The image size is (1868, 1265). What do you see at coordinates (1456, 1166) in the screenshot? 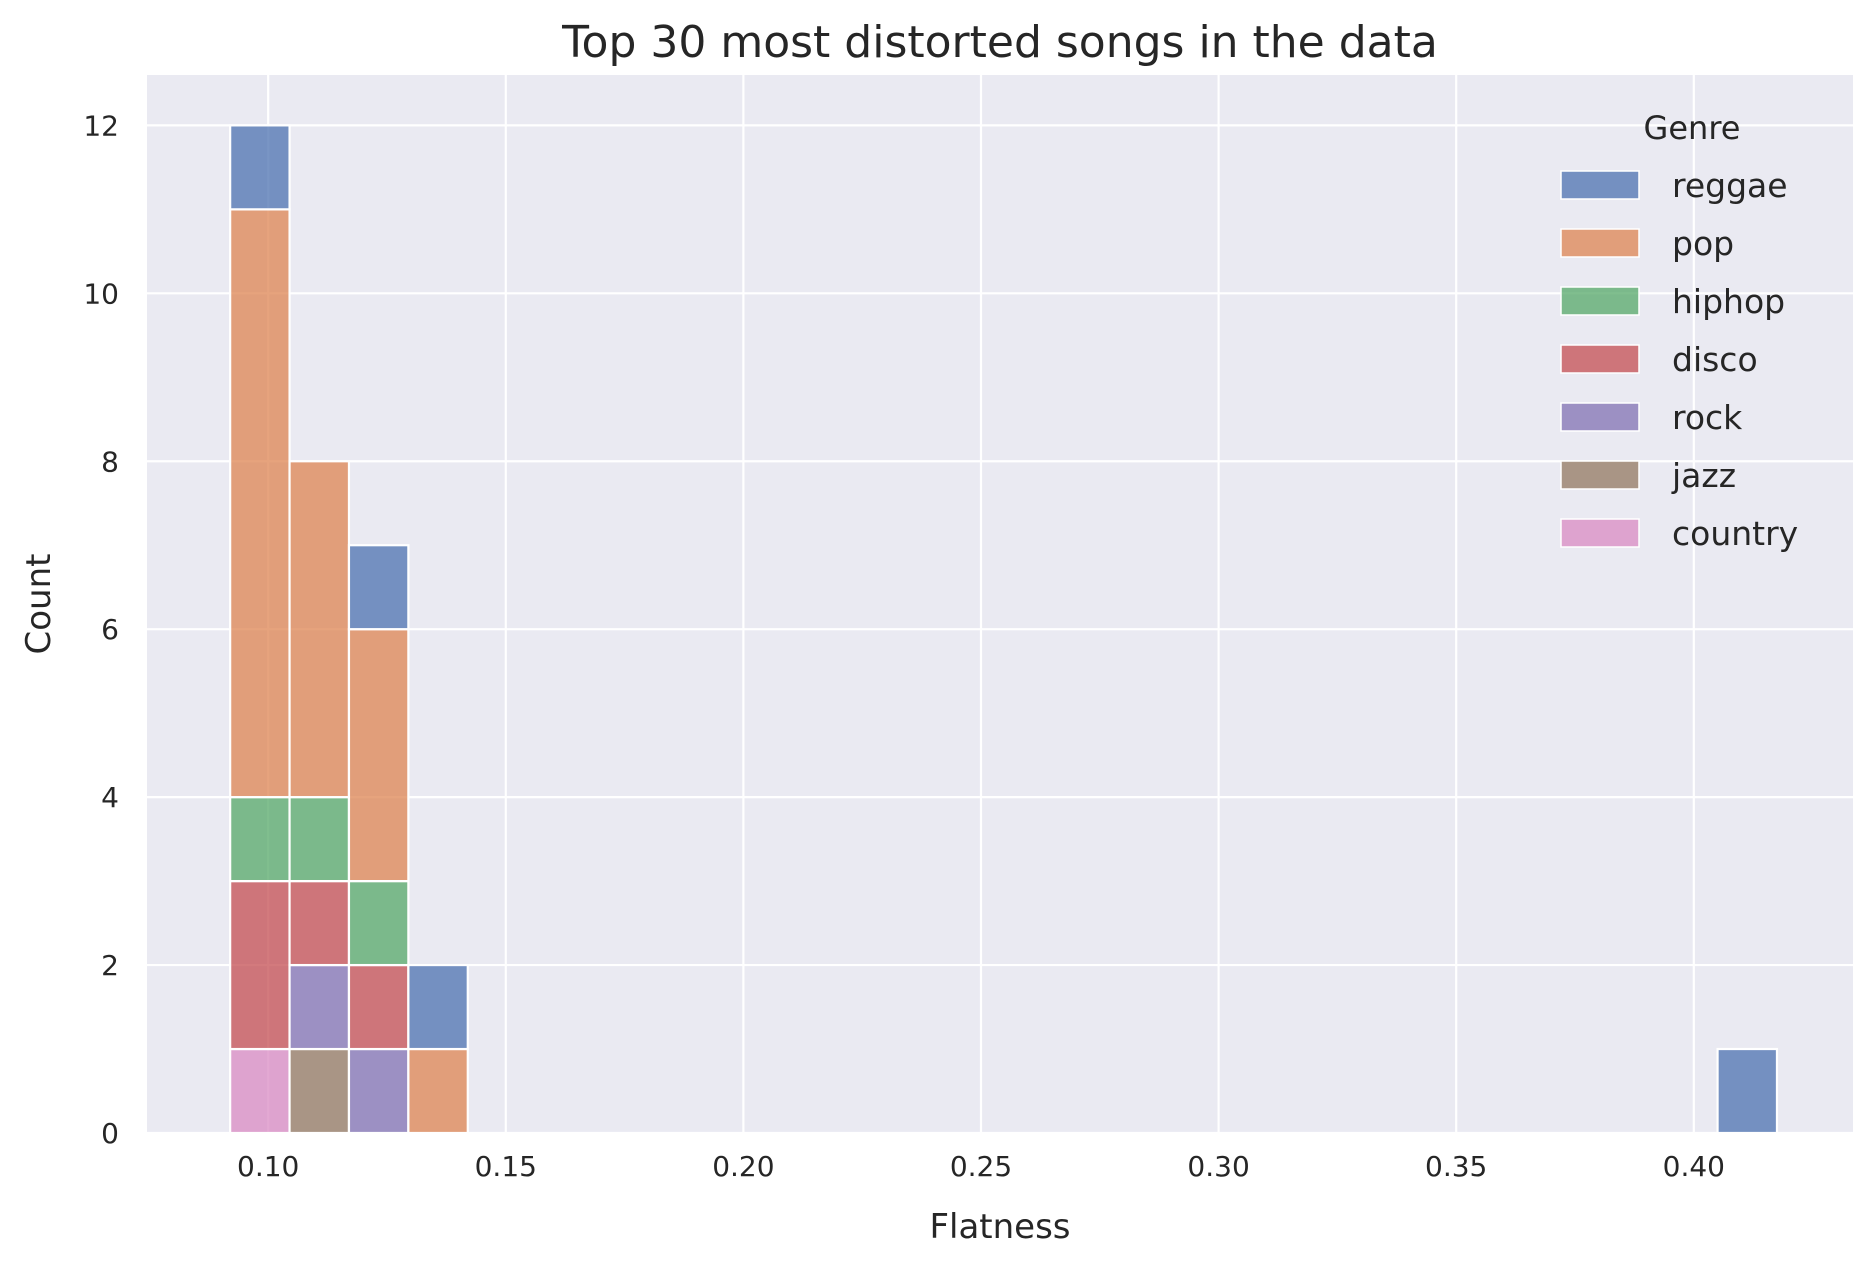
I see `x-tick-label: 0.35` at bounding box center [1456, 1166].